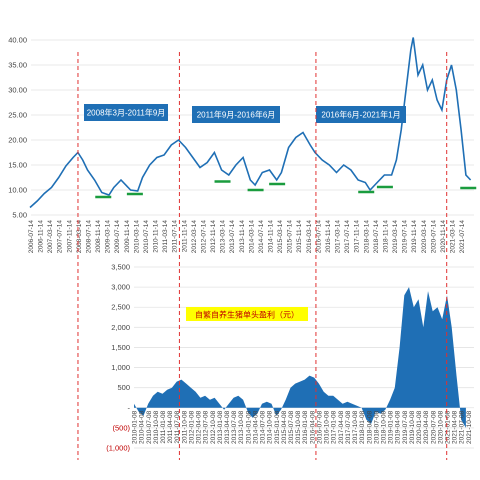 This screenshot has height=480, width=480. I want to click on x-tick-label: 2020-03-14, so click(424, 237).